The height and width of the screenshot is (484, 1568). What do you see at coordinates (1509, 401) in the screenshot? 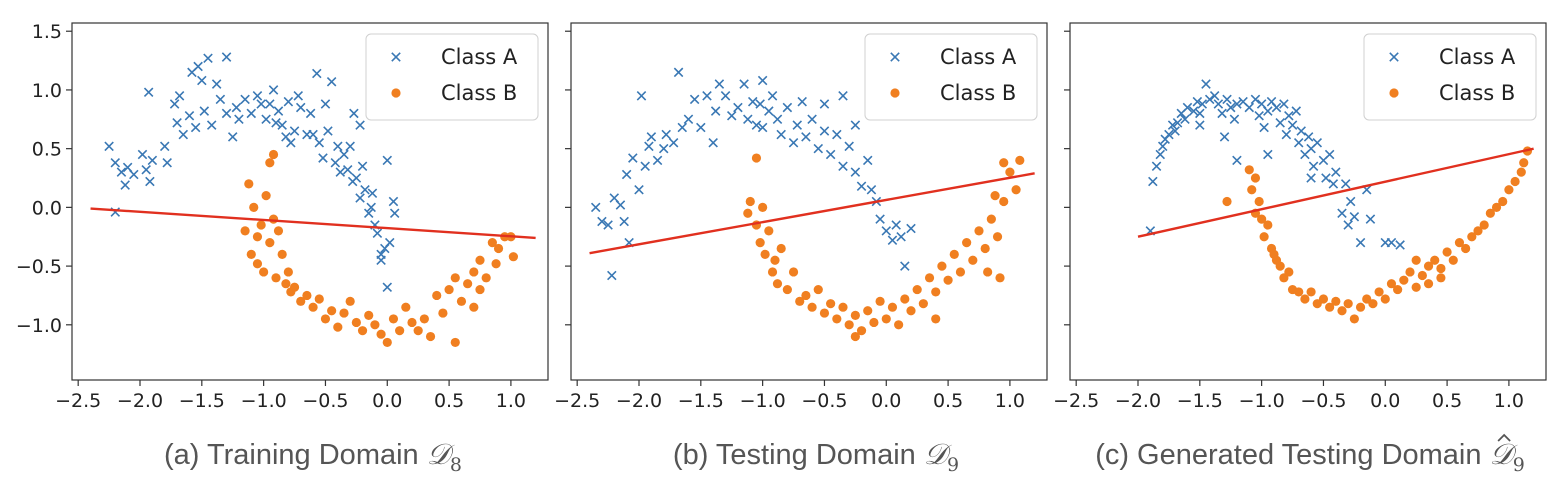
I see `x-tick-label: 1.0` at bounding box center [1509, 401].